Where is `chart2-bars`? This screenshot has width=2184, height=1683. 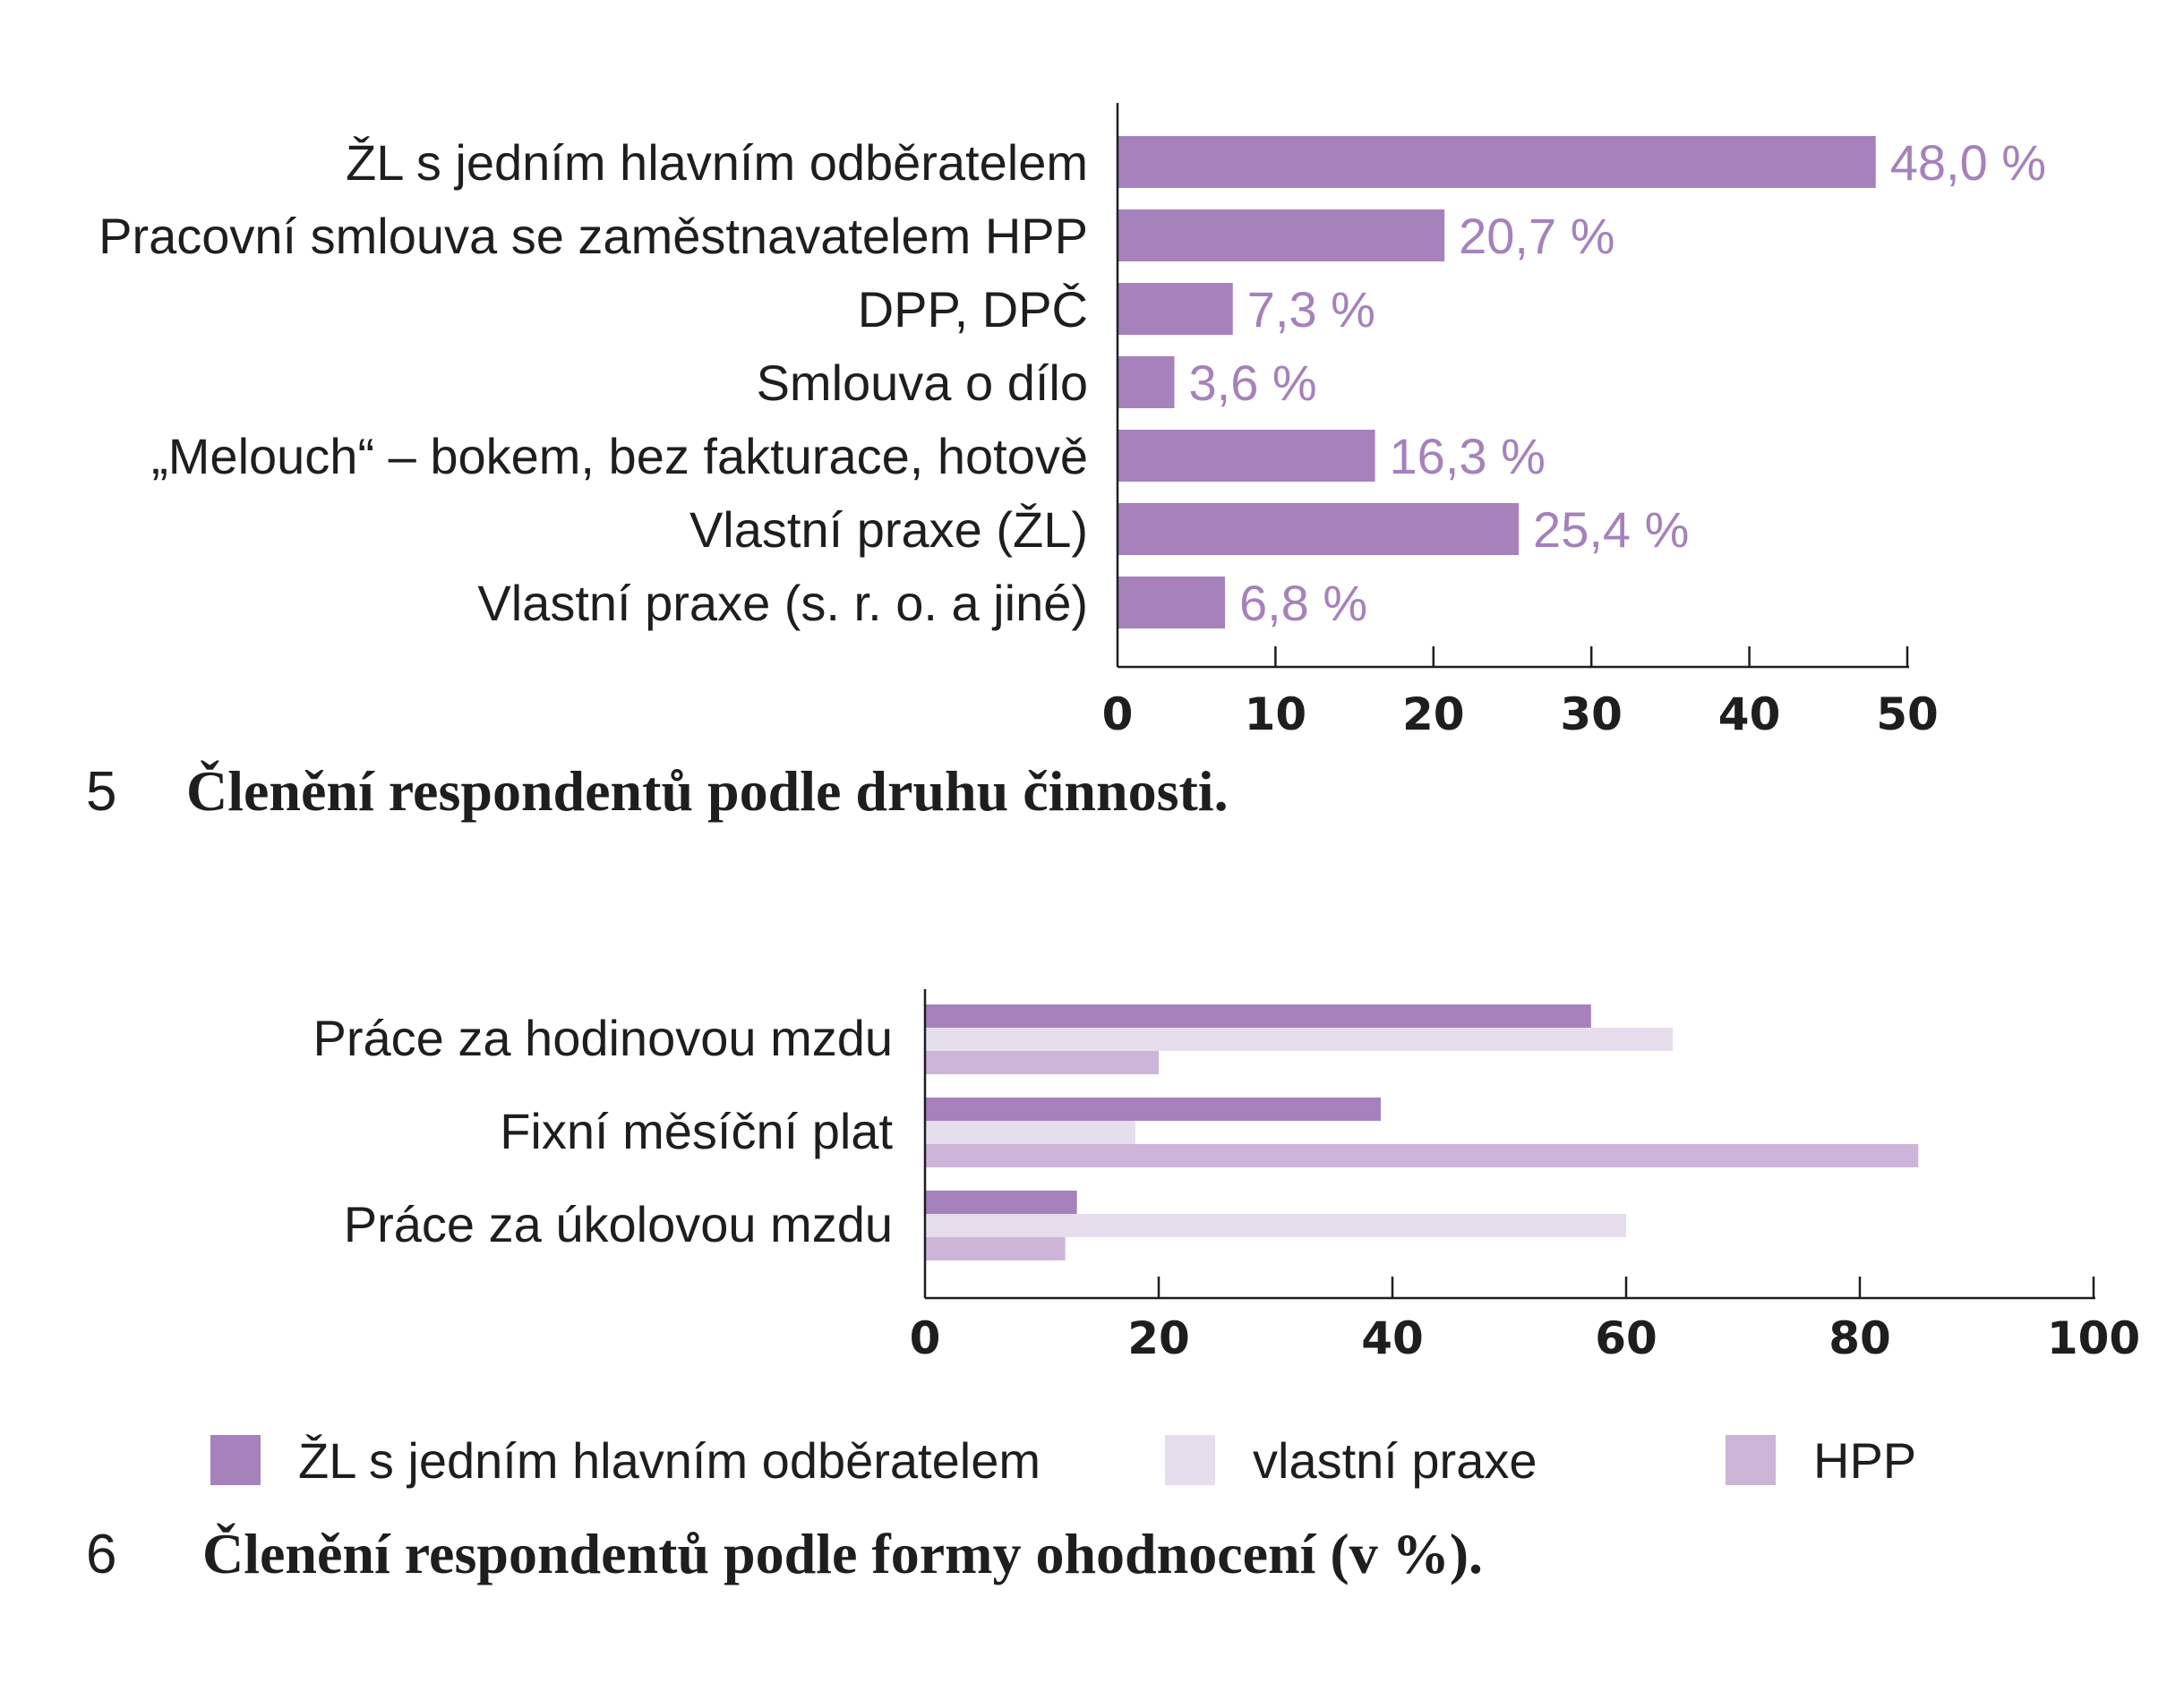
chart2-bars is located at coordinates (1422, 1132).